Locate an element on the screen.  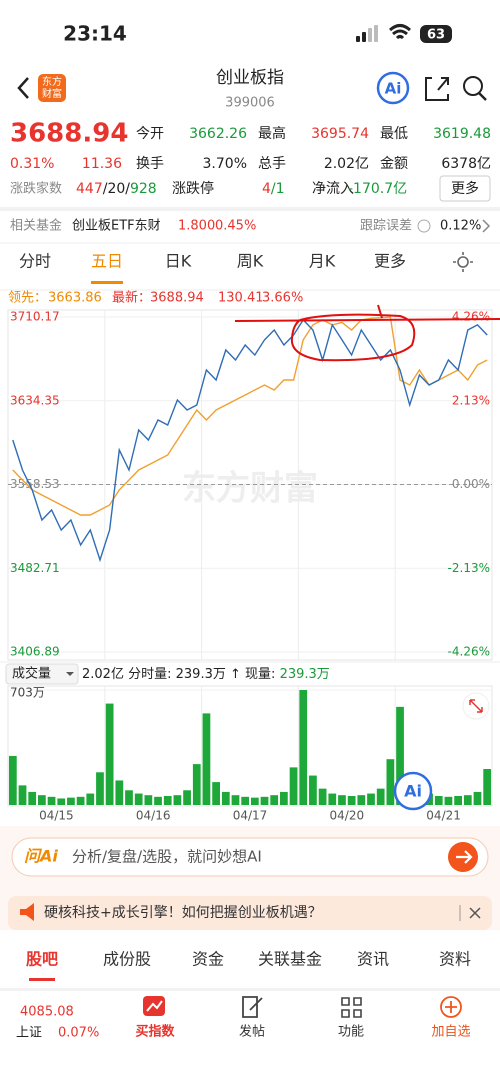
tracking-error-label: 跟踪误差 is located at coordinates (386, 226).